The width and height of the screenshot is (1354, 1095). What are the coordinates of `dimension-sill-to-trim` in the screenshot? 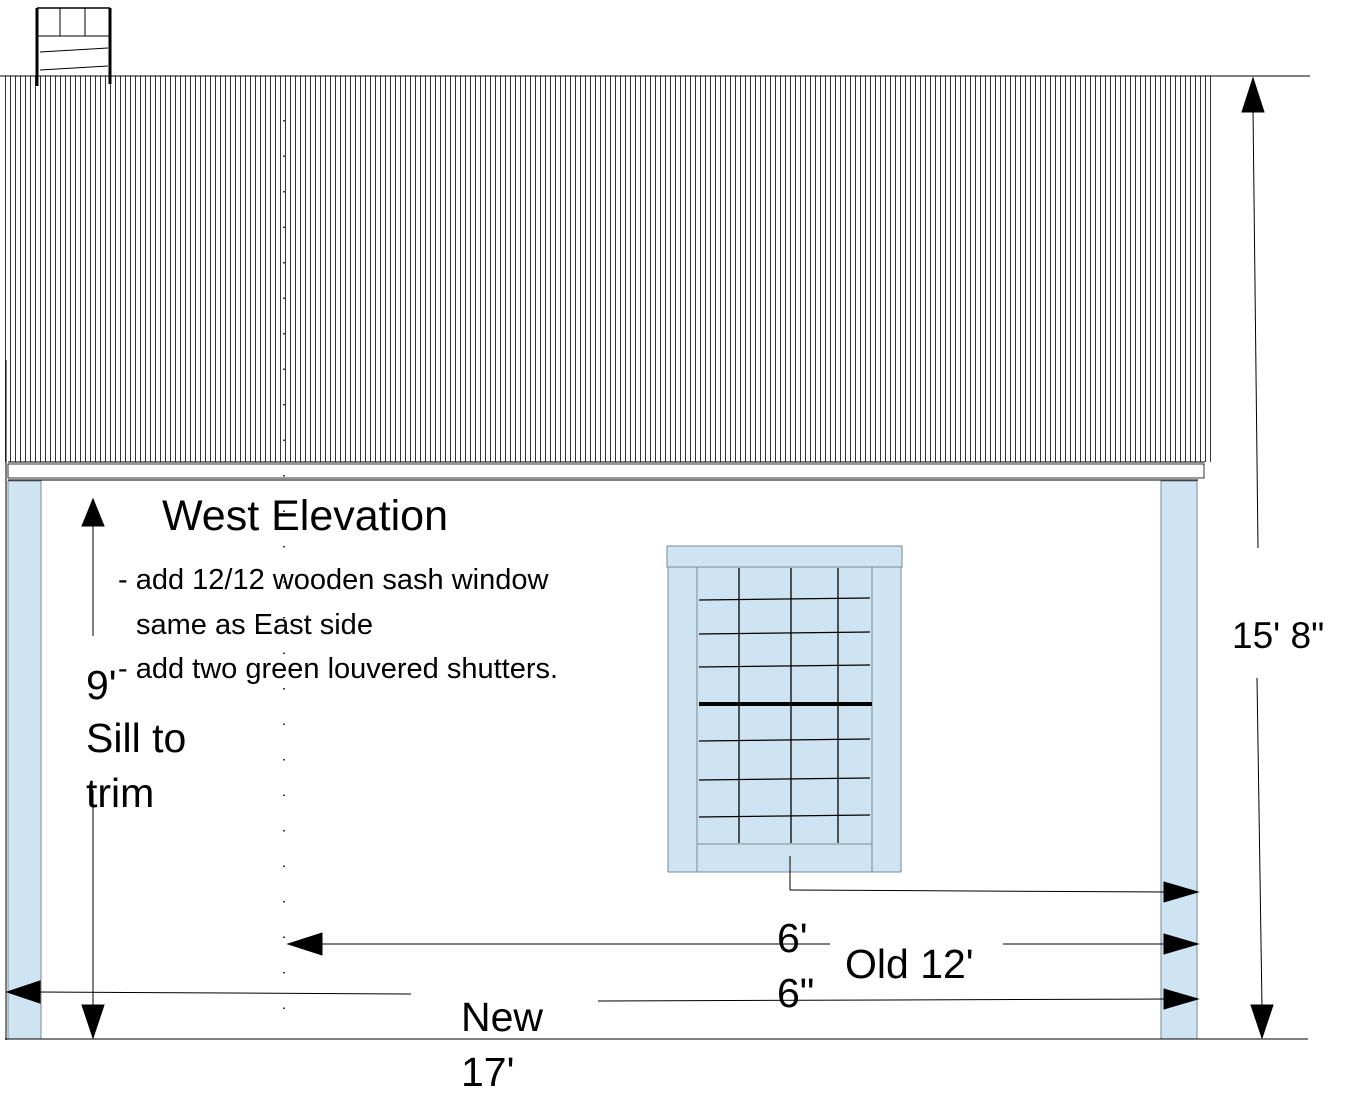 It's located at (93, 768).